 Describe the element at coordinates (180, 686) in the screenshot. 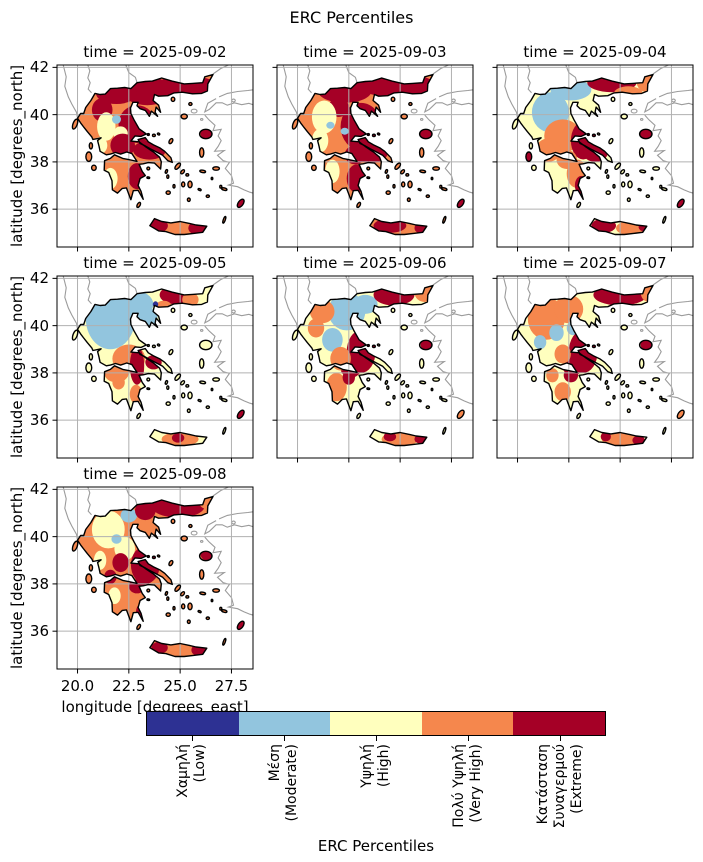

I see `x-tick-label: 25.0` at that location.